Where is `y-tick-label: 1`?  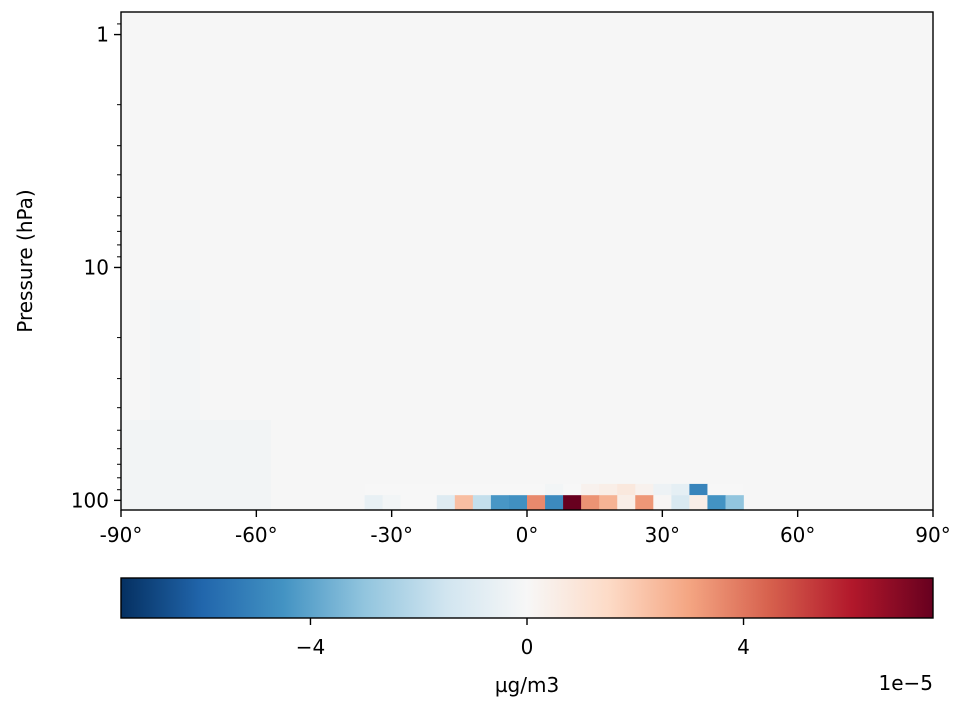 y-tick-label: 1 is located at coordinates (102, 35).